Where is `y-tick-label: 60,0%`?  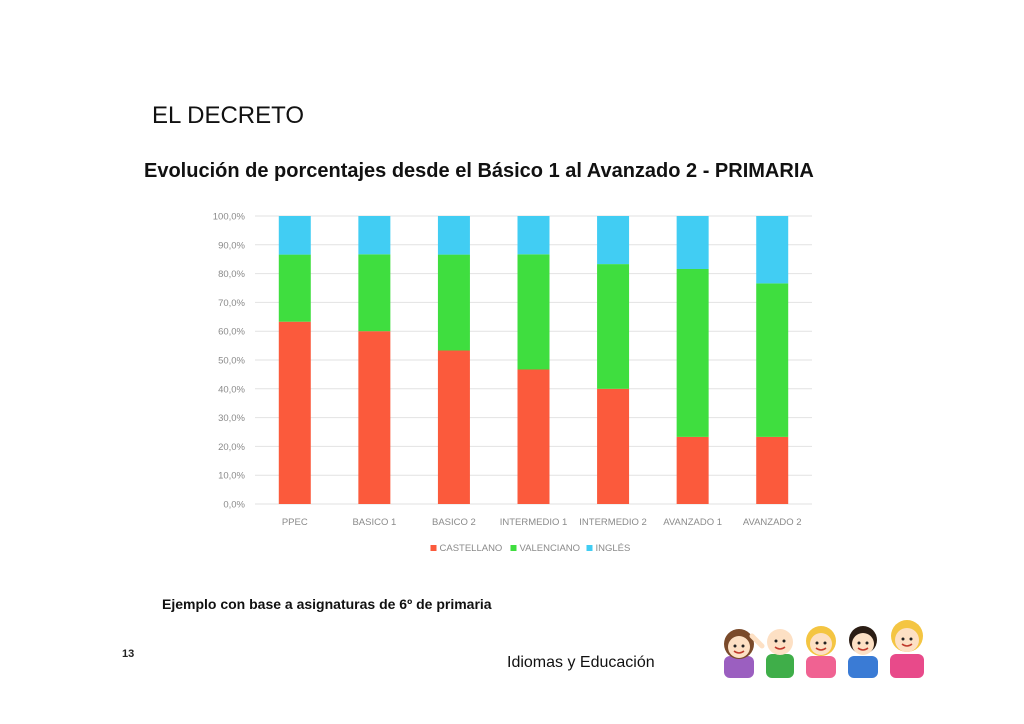
y-tick-label: 60,0% is located at coordinates (231, 332).